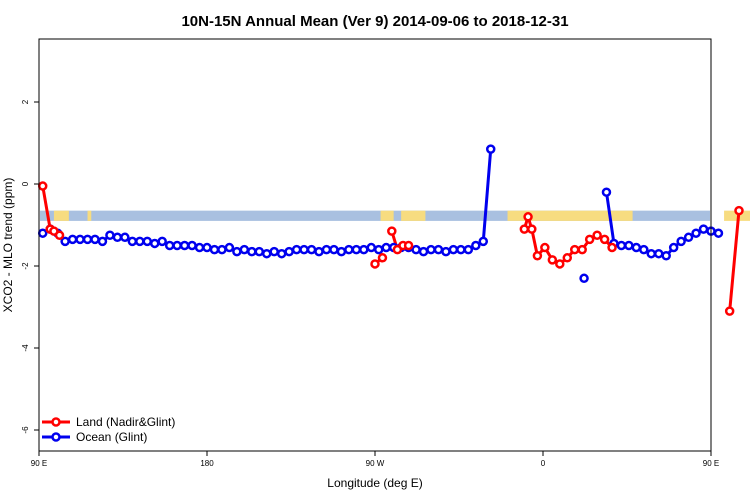 Image resolution: width=750 pixels, height=500 pixels. I want to click on x-tick-label: 0, so click(543, 463).